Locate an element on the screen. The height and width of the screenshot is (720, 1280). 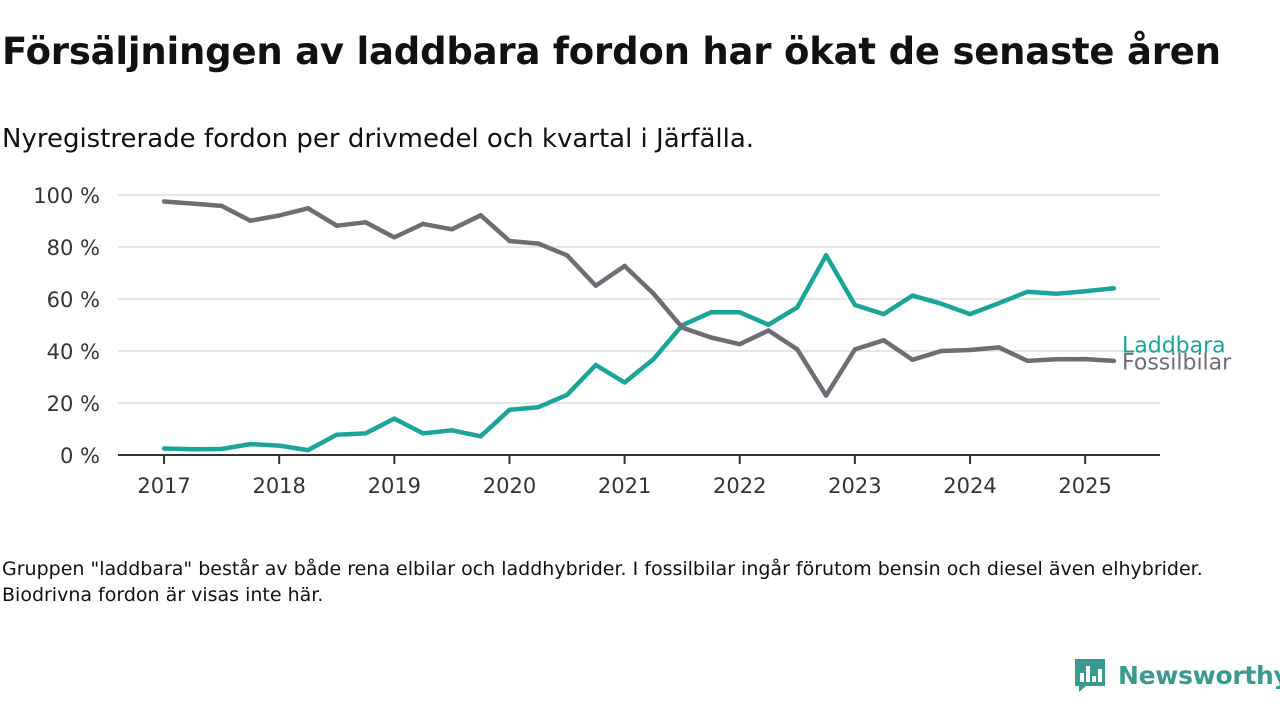
x-axis: 2017 2018 2019 2020 2021 2022 2023 2024 2025 is located at coordinates (639, 476).